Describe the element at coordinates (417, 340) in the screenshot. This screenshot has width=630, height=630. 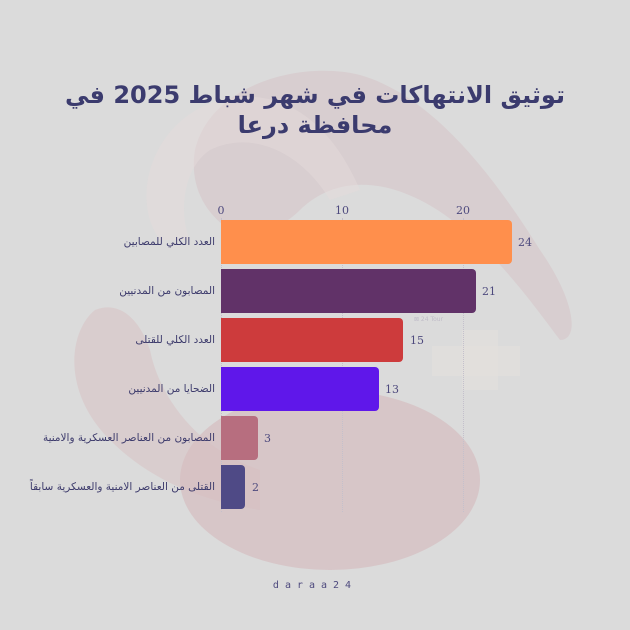
I see `bar-value: 15` at that location.